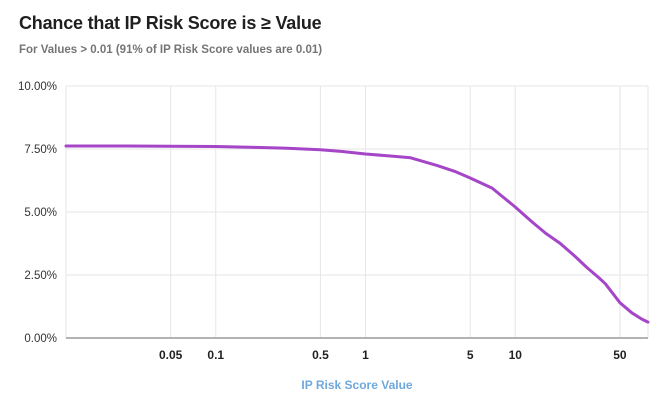 This screenshot has width=670, height=413. I want to click on x-tick-label: 0.5, so click(320, 355).